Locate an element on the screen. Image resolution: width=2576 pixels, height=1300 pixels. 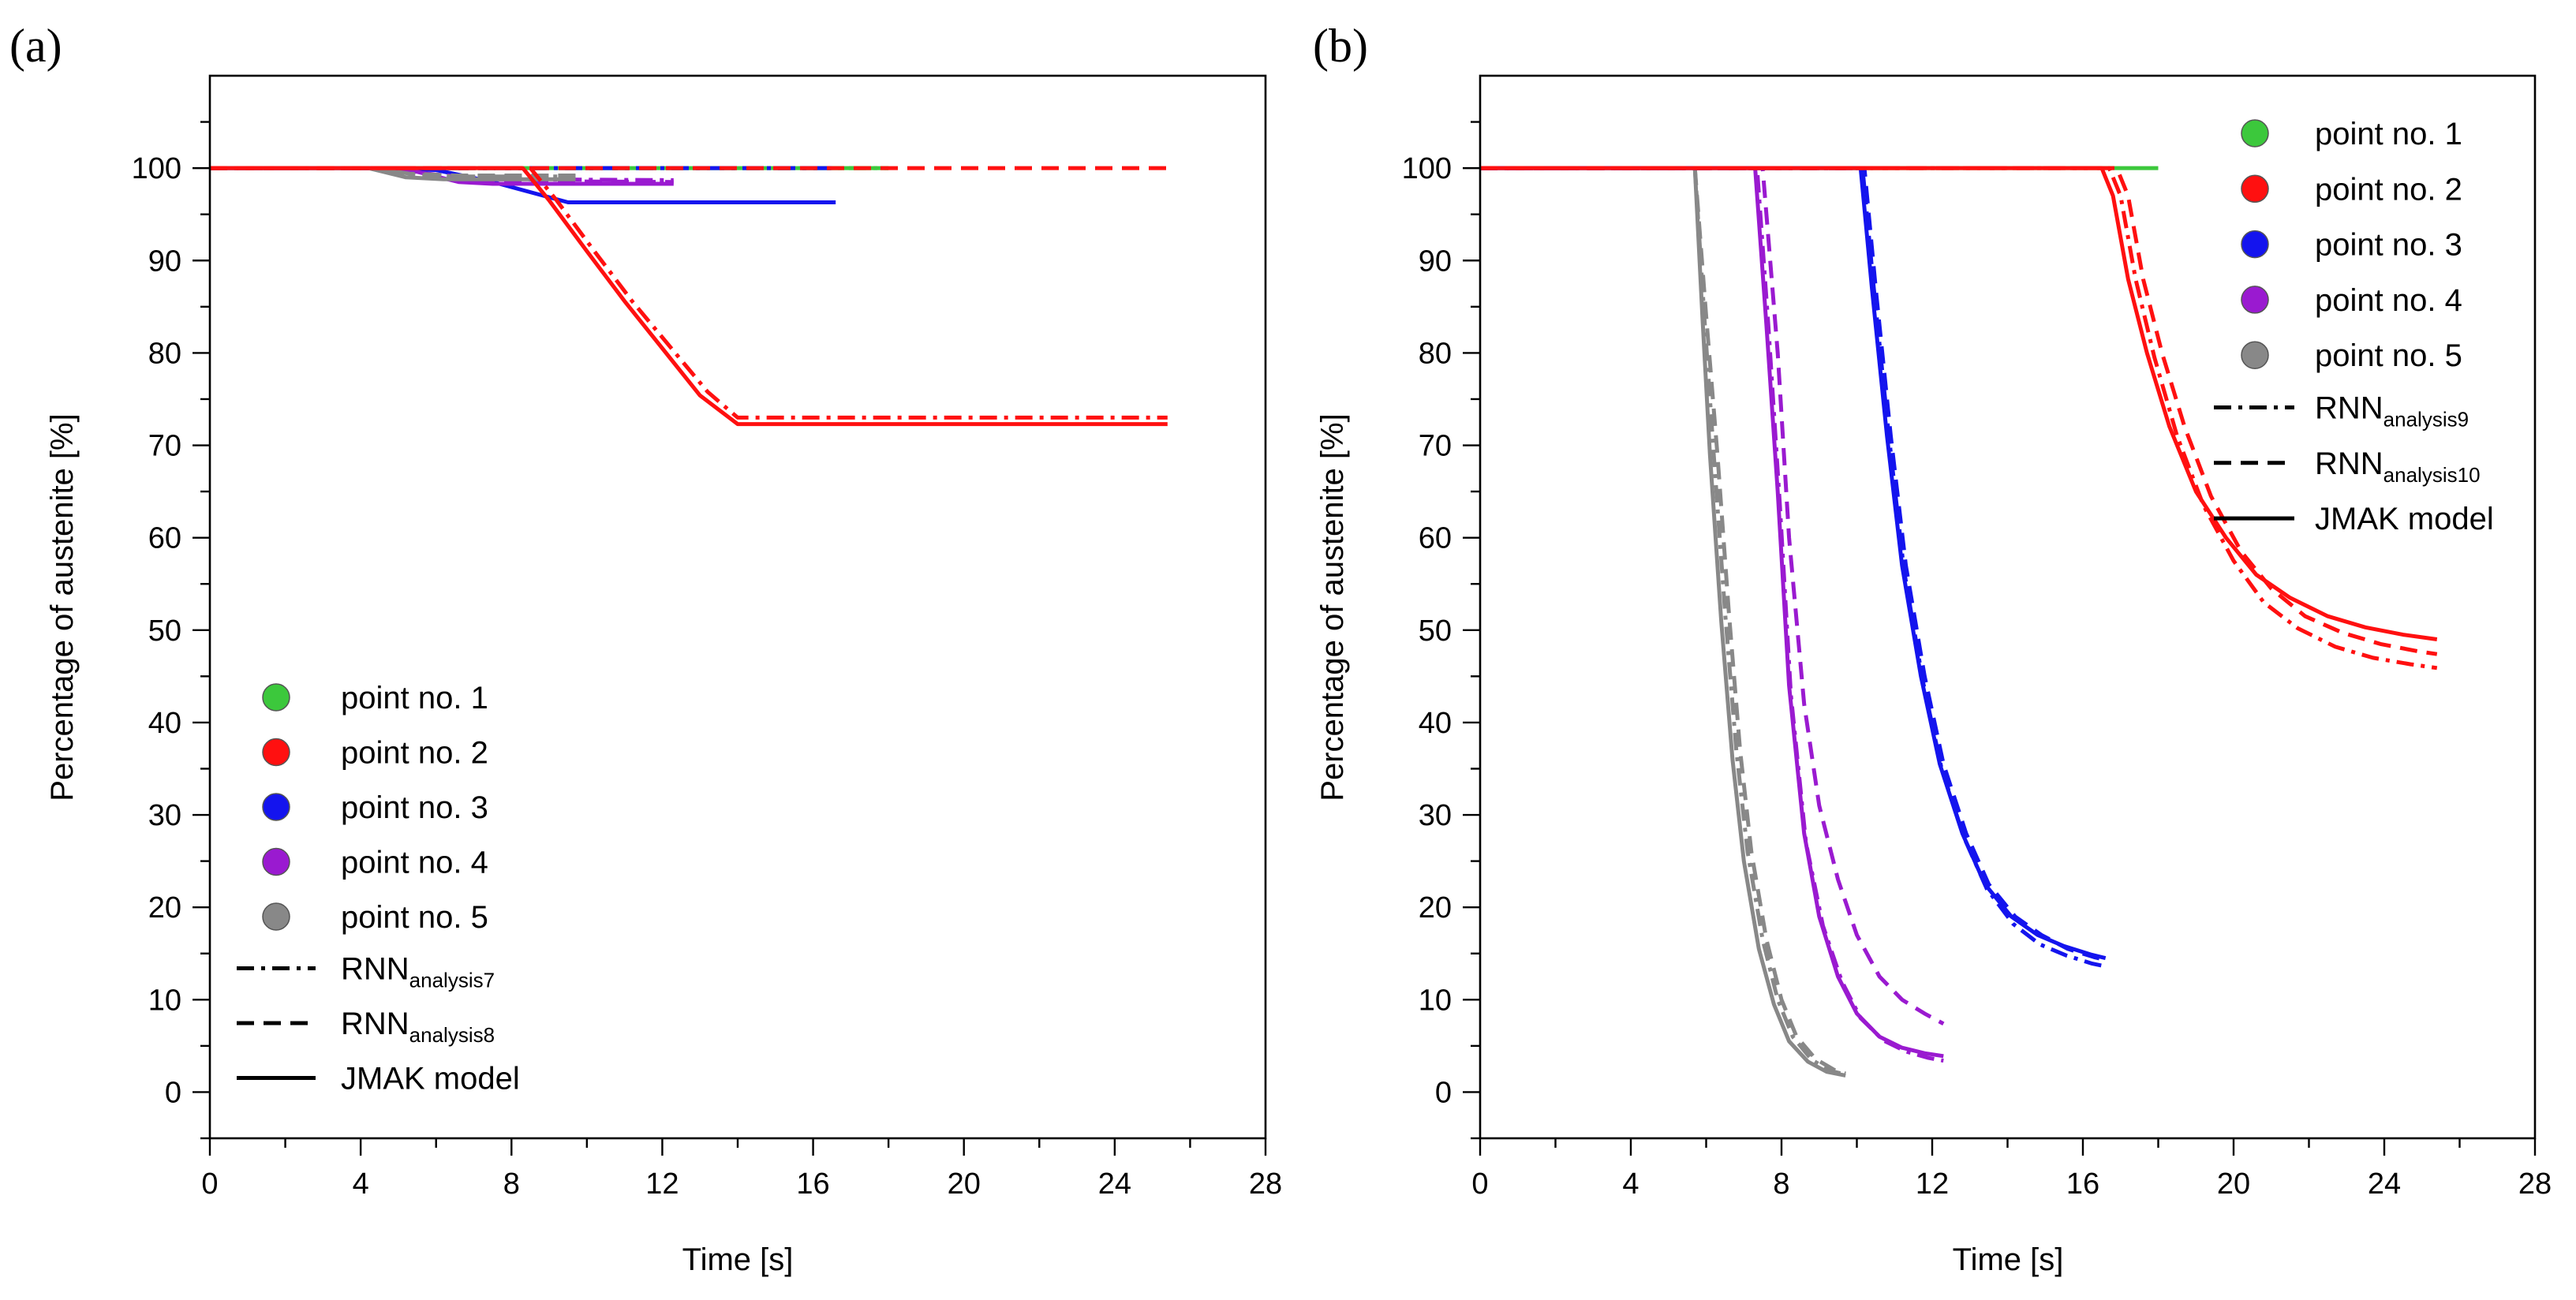
series-line-a-point-no-2-jmak-model is located at coordinates (689, 296).